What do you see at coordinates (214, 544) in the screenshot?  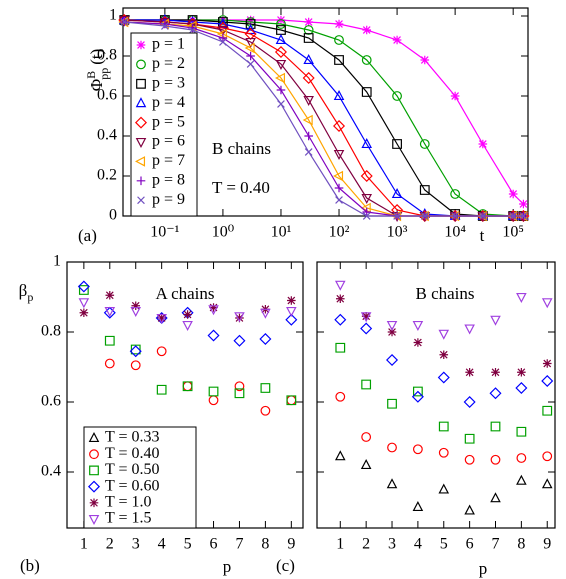 I see `x-tick-label: 6` at bounding box center [214, 544].